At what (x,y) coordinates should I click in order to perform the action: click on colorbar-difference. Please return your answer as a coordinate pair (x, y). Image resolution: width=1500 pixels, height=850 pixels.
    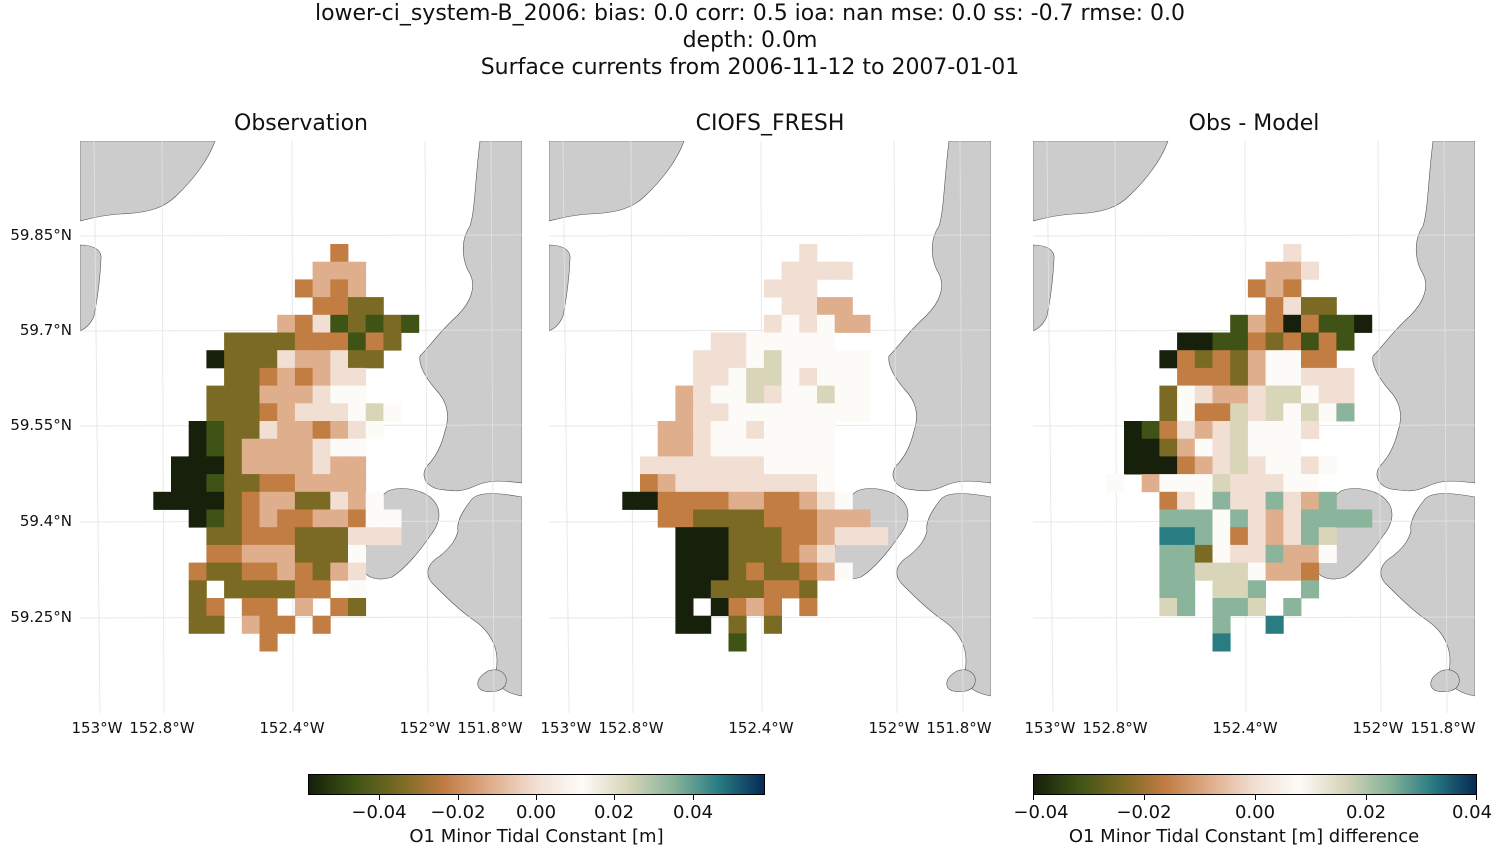
    Looking at the image, I should click on (1255, 784).